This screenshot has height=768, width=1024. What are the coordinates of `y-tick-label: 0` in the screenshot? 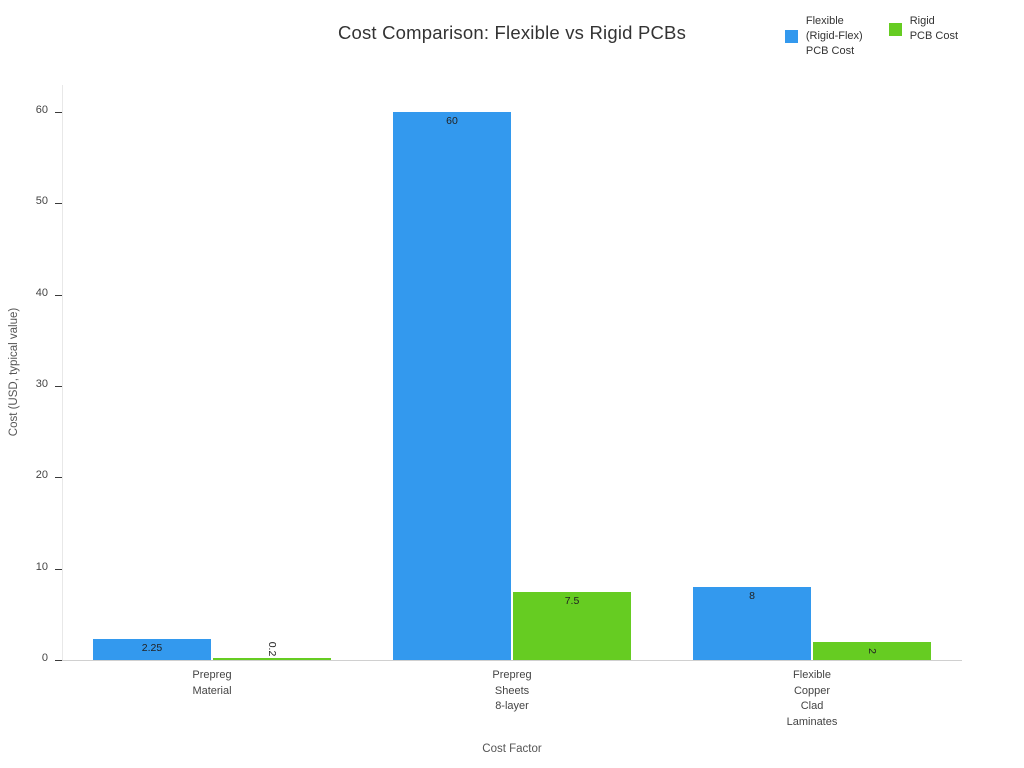 It's located at (44, 658).